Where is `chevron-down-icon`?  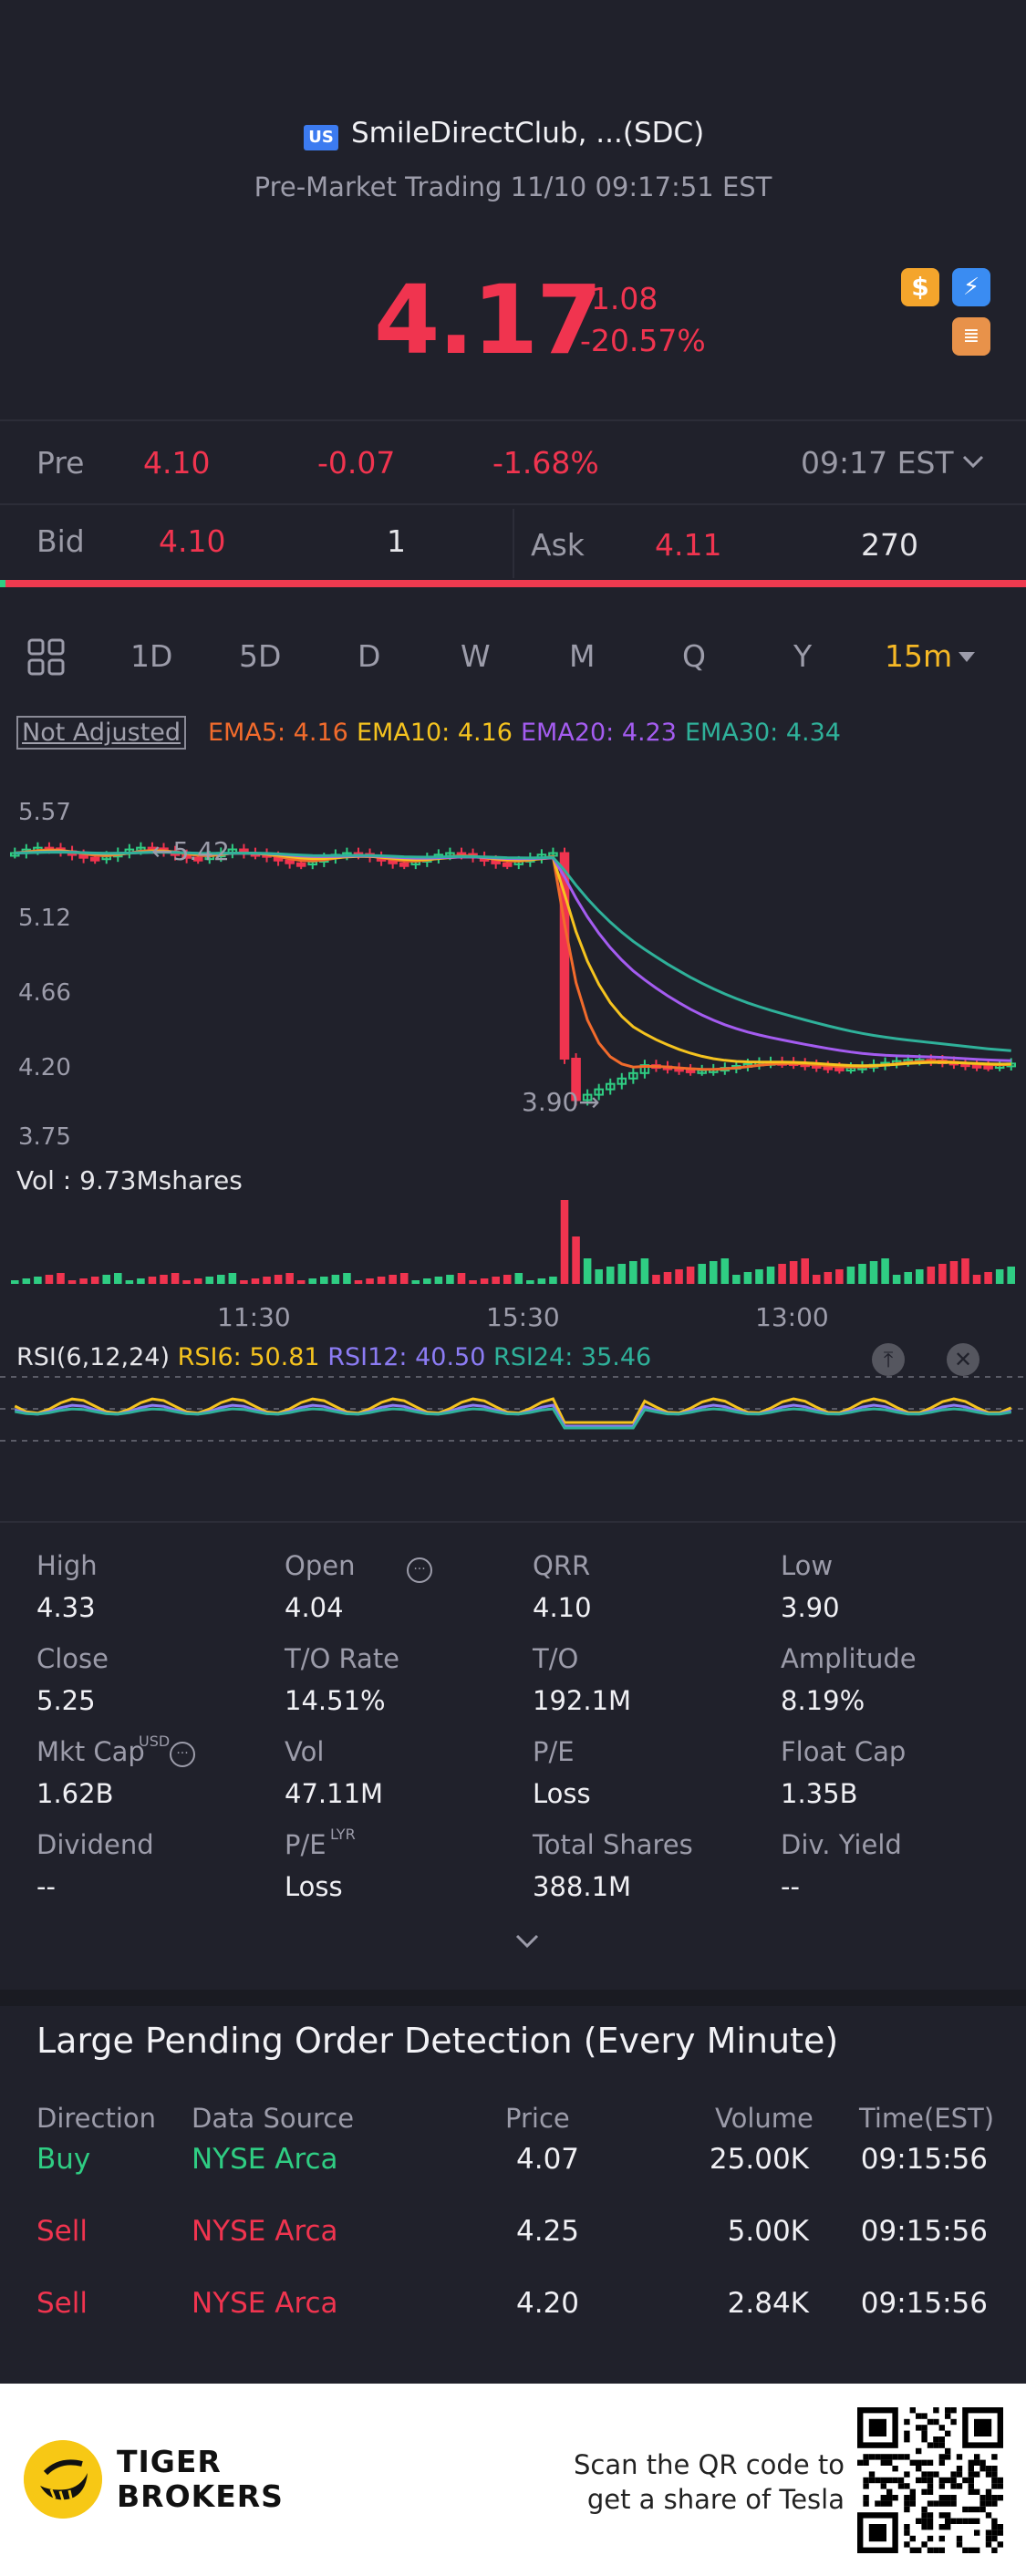 chevron-down-icon is located at coordinates (973, 462).